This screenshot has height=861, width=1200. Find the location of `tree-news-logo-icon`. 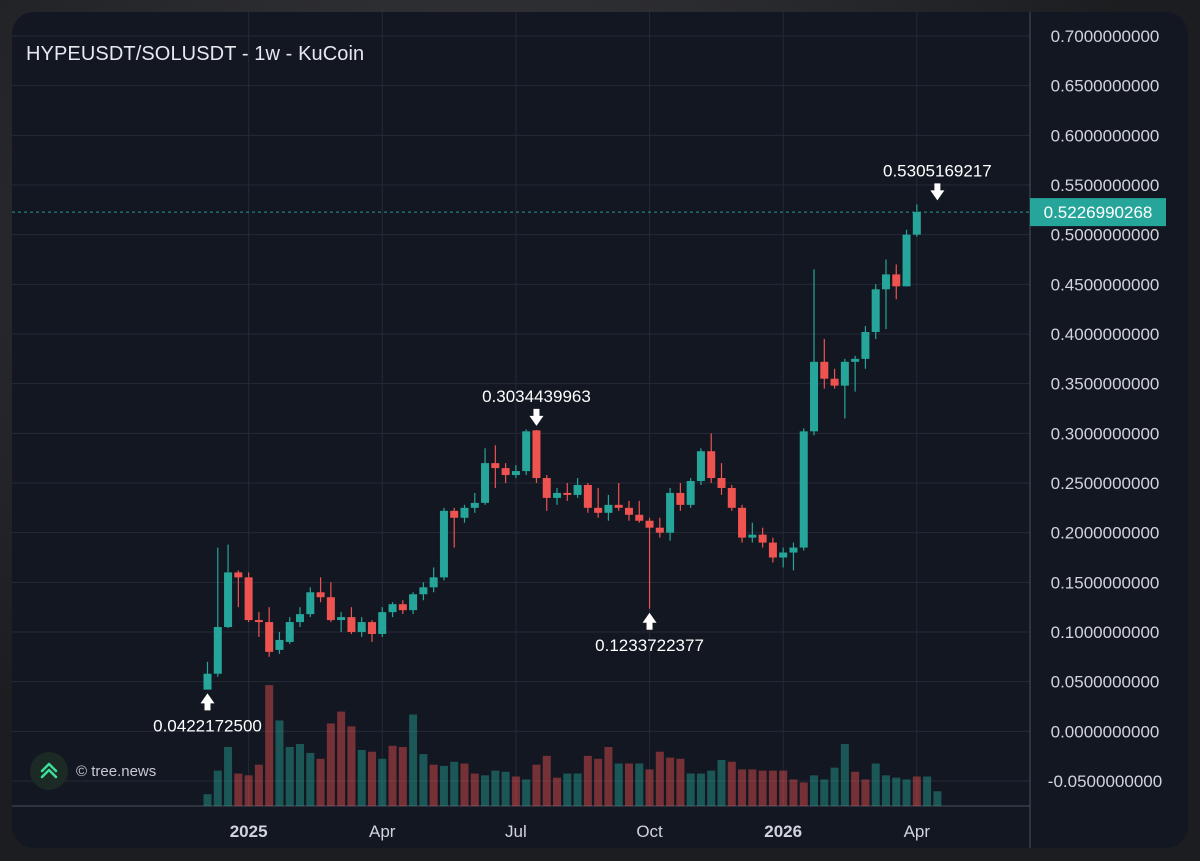

tree-news-logo-icon is located at coordinates (49, 771).